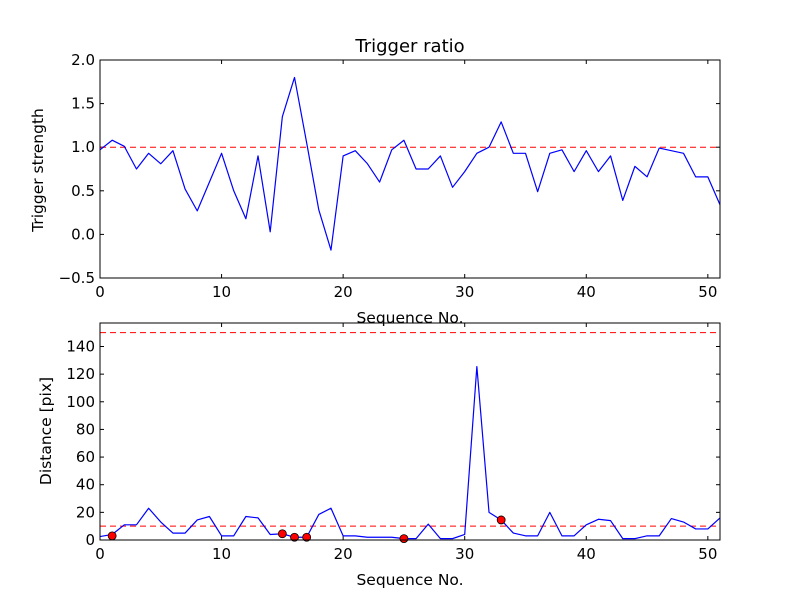 The image size is (800, 600). What do you see at coordinates (707, 292) in the screenshot?
I see `trigger-ratio-xtick-label: 50` at bounding box center [707, 292].